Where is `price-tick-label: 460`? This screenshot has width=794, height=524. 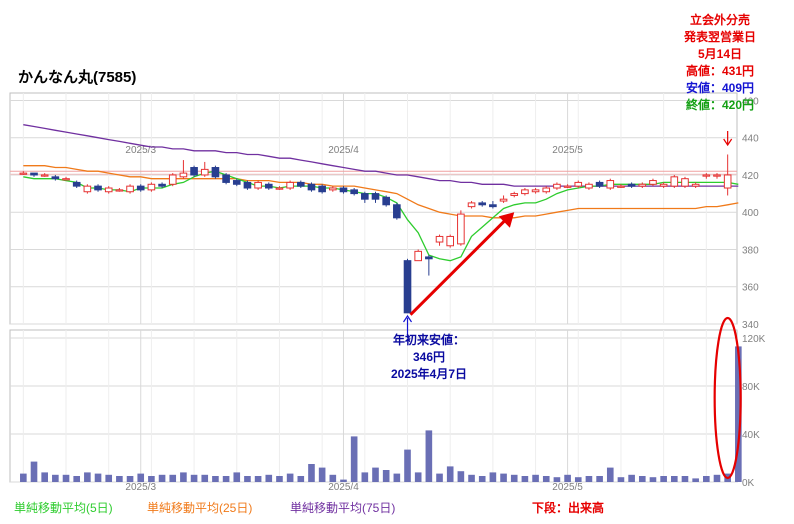
price-tick-label: 460 is located at coordinates (750, 101).